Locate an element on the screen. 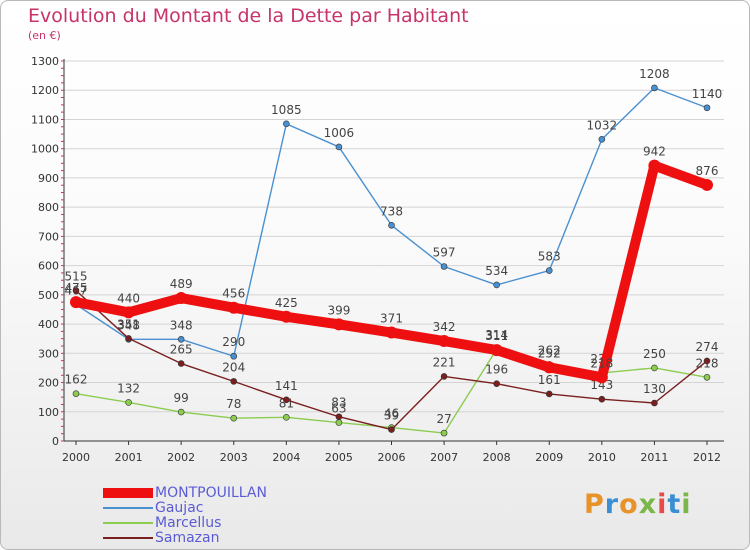 This screenshot has height=550, width=750. y-tick-label: 0 is located at coordinates (55, 441).